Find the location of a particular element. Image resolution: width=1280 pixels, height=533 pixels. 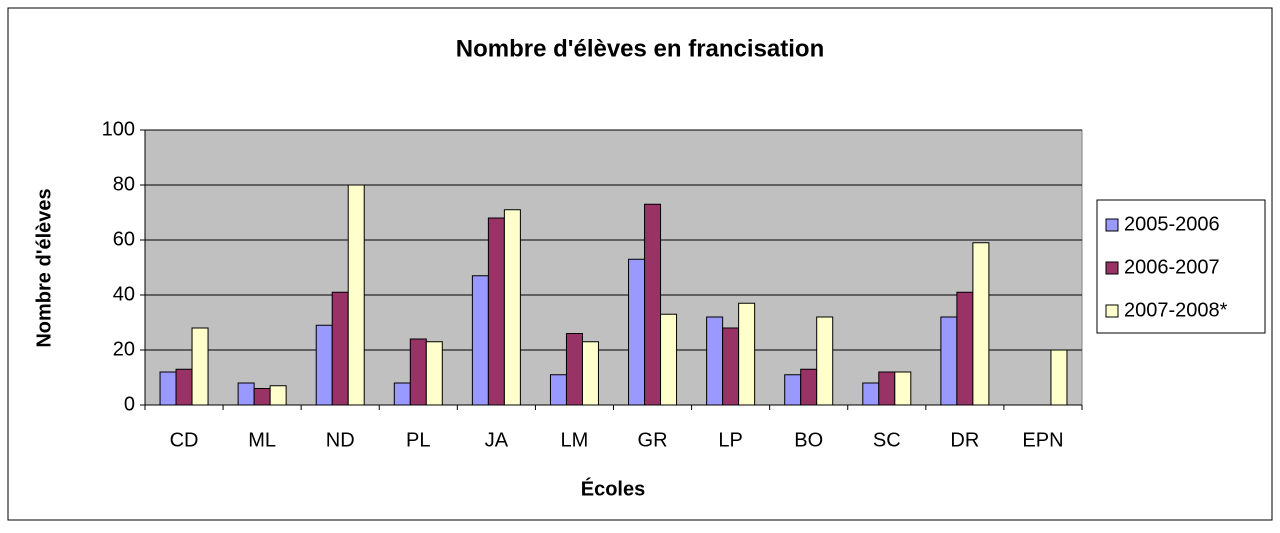

x-tick-label: GR is located at coordinates (653, 440).